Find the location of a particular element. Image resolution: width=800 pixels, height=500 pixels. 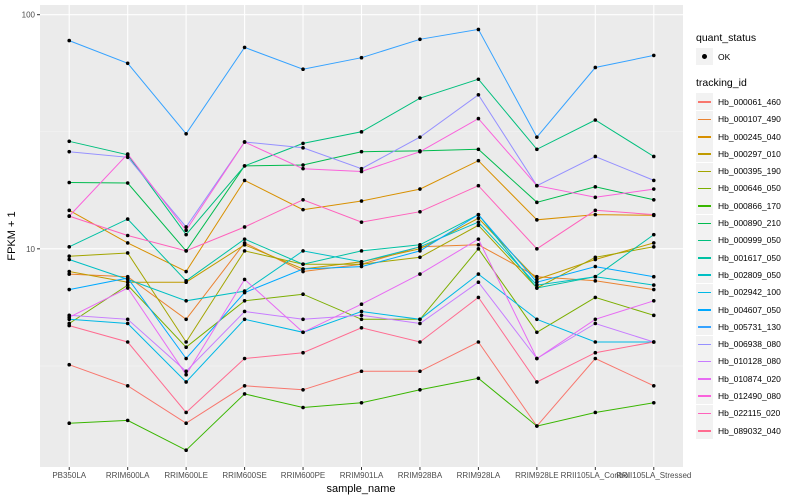

legend-label: Hb_000890_210 is located at coordinates (749, 223).